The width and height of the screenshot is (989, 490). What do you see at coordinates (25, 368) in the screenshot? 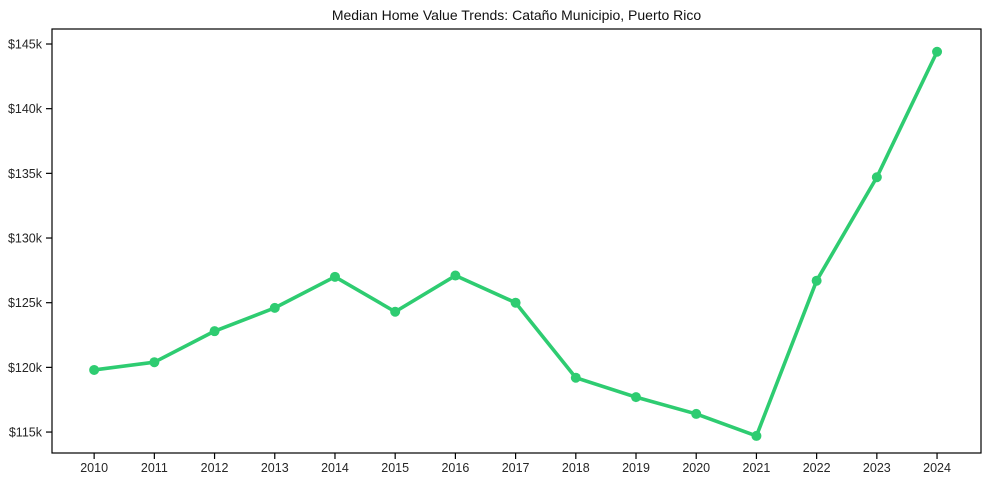
I see `y-tick-label: $120k` at bounding box center [25, 368].